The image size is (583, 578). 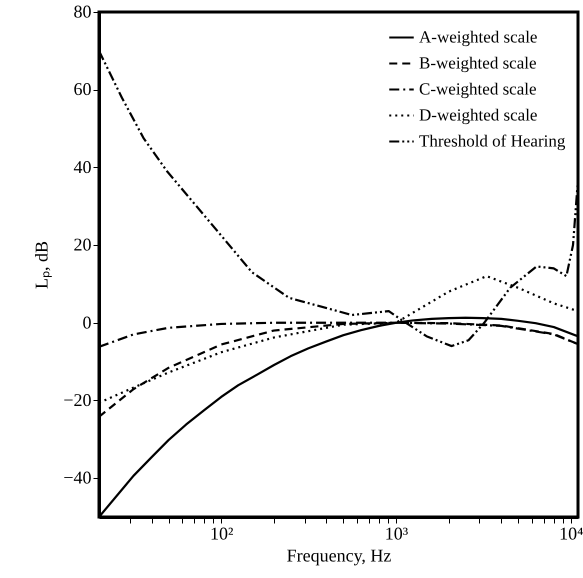 What do you see at coordinates (478, 89) in the screenshot?
I see `legend-label: C-weighted scale` at bounding box center [478, 89].